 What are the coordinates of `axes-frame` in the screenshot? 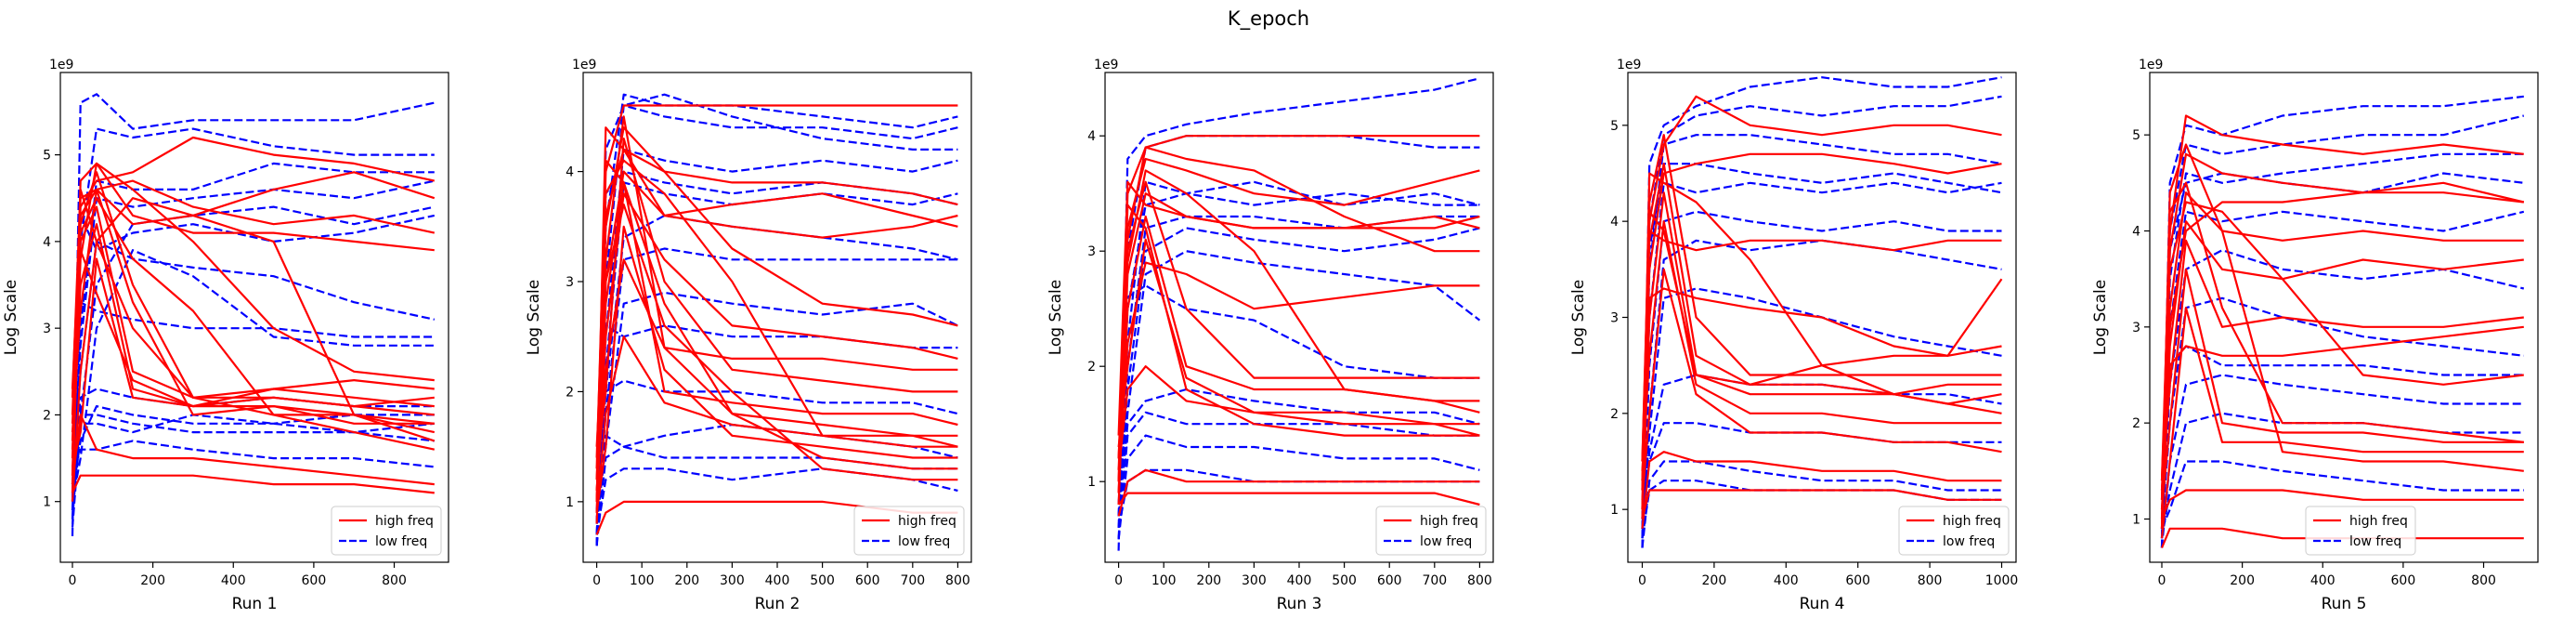 It's located at (2344, 317).